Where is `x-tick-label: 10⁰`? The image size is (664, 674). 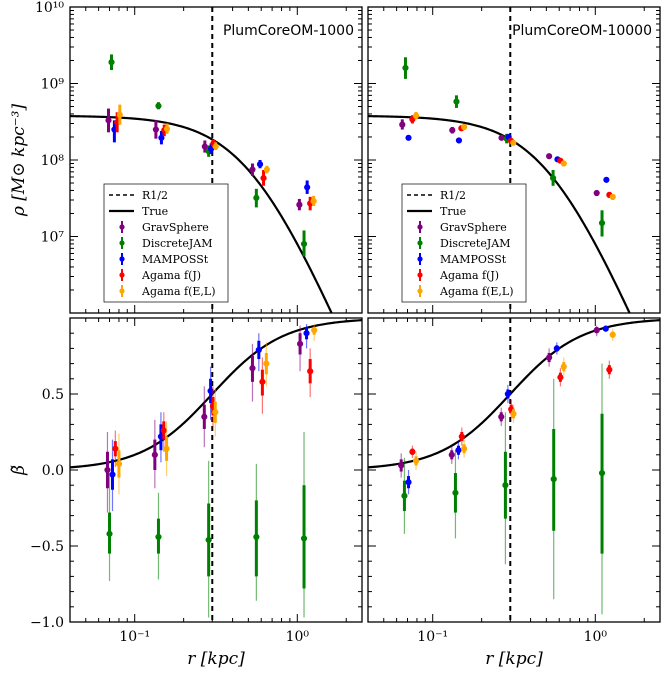 x-tick-label: 10⁰ is located at coordinates (596, 637).